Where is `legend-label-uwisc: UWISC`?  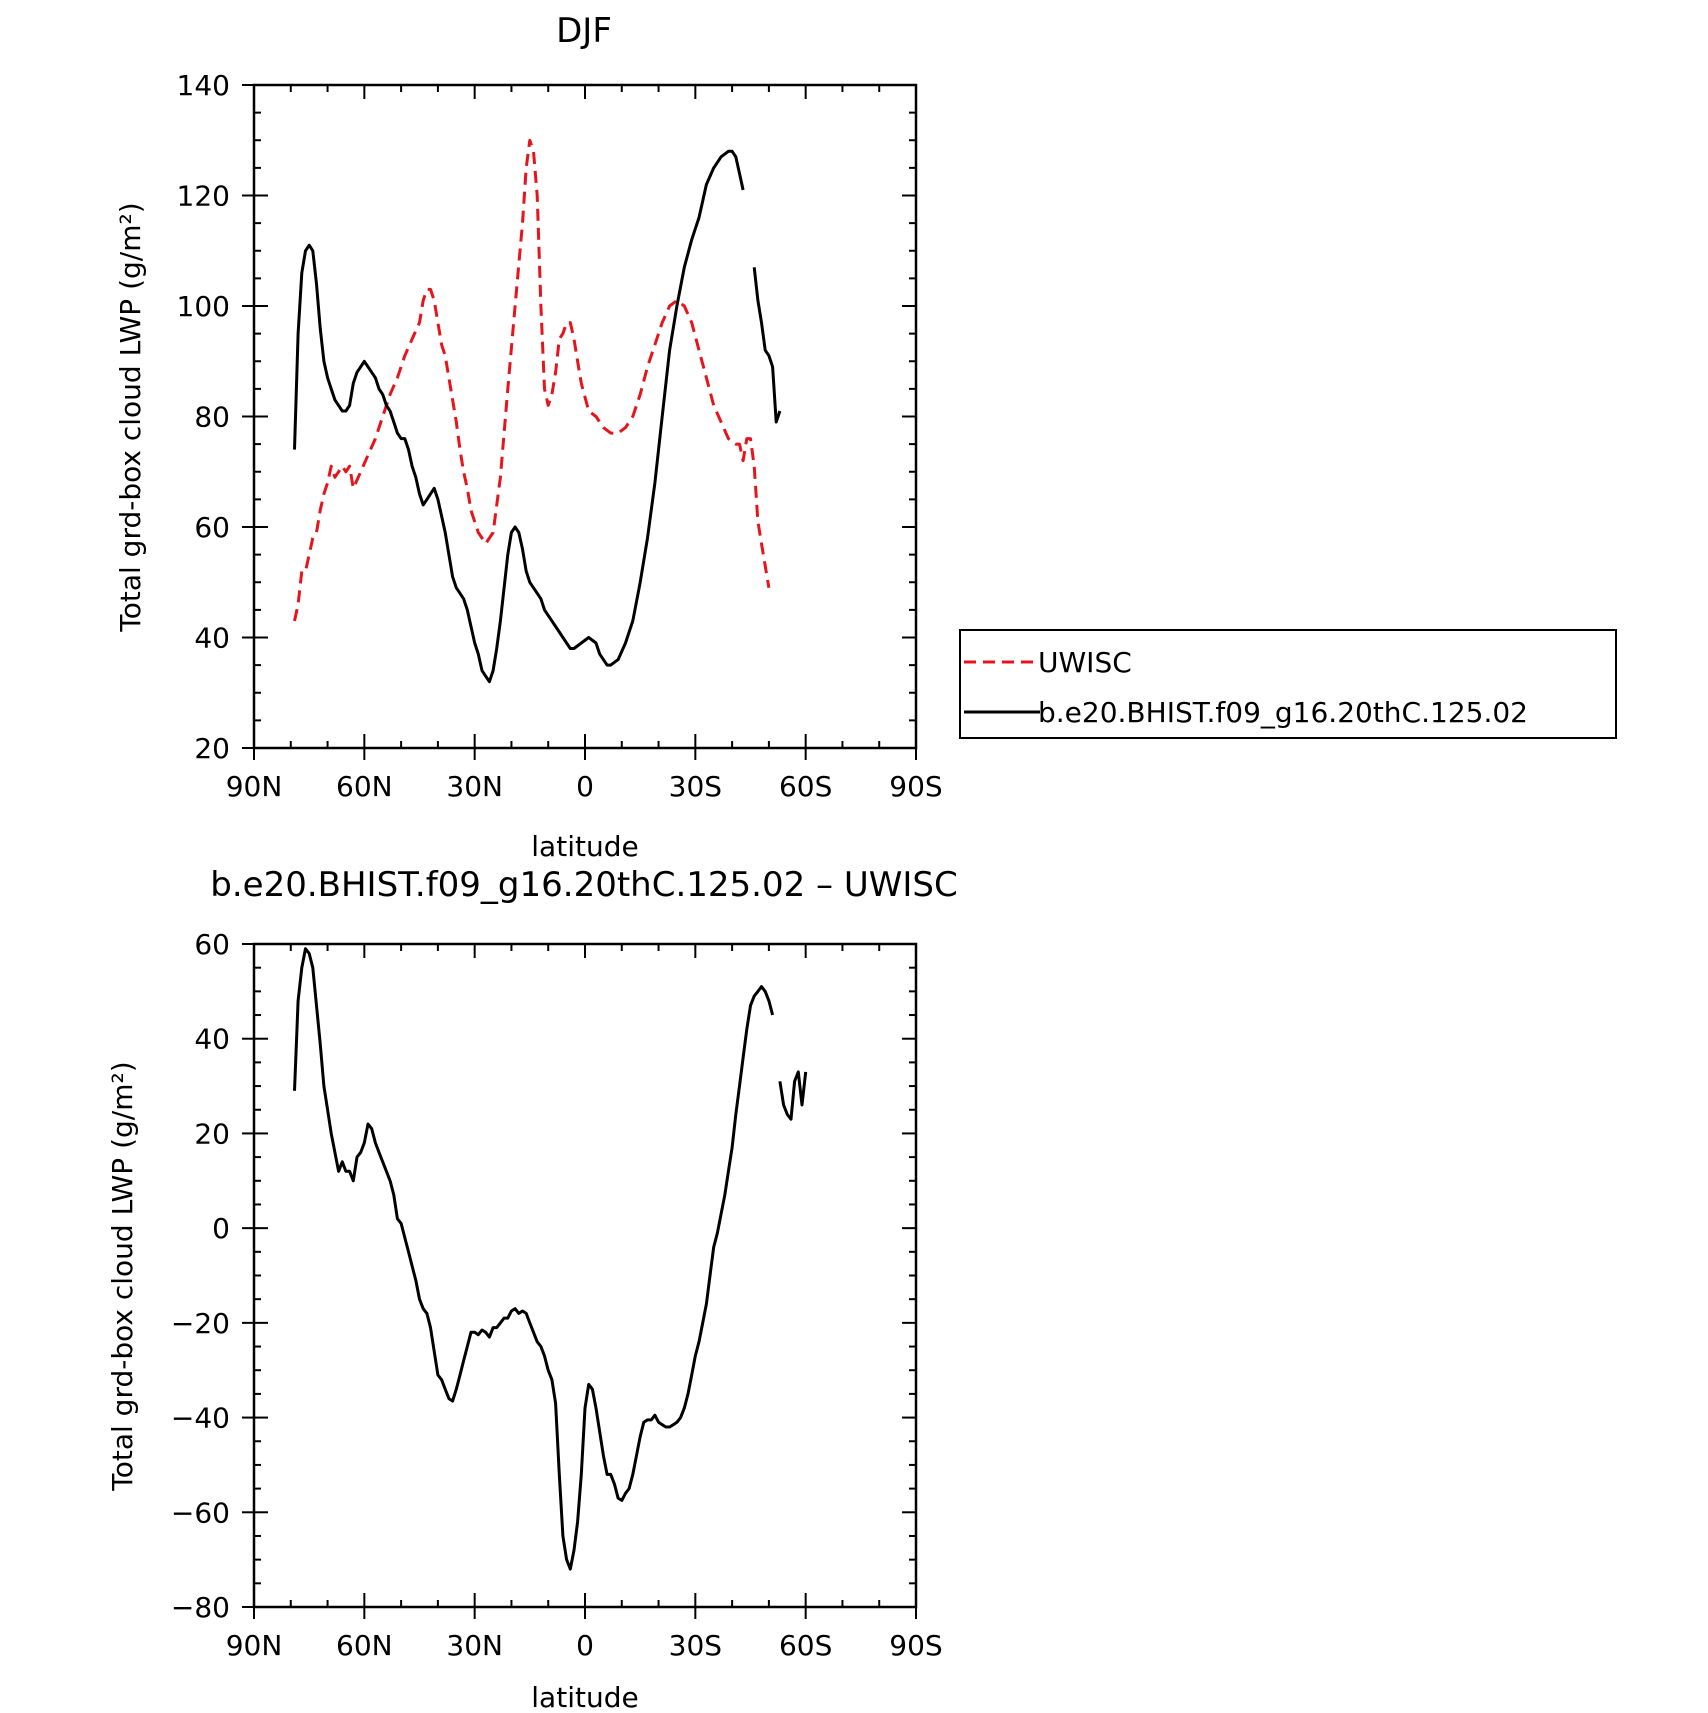
legend-label-uwisc: UWISC is located at coordinates (1085, 662).